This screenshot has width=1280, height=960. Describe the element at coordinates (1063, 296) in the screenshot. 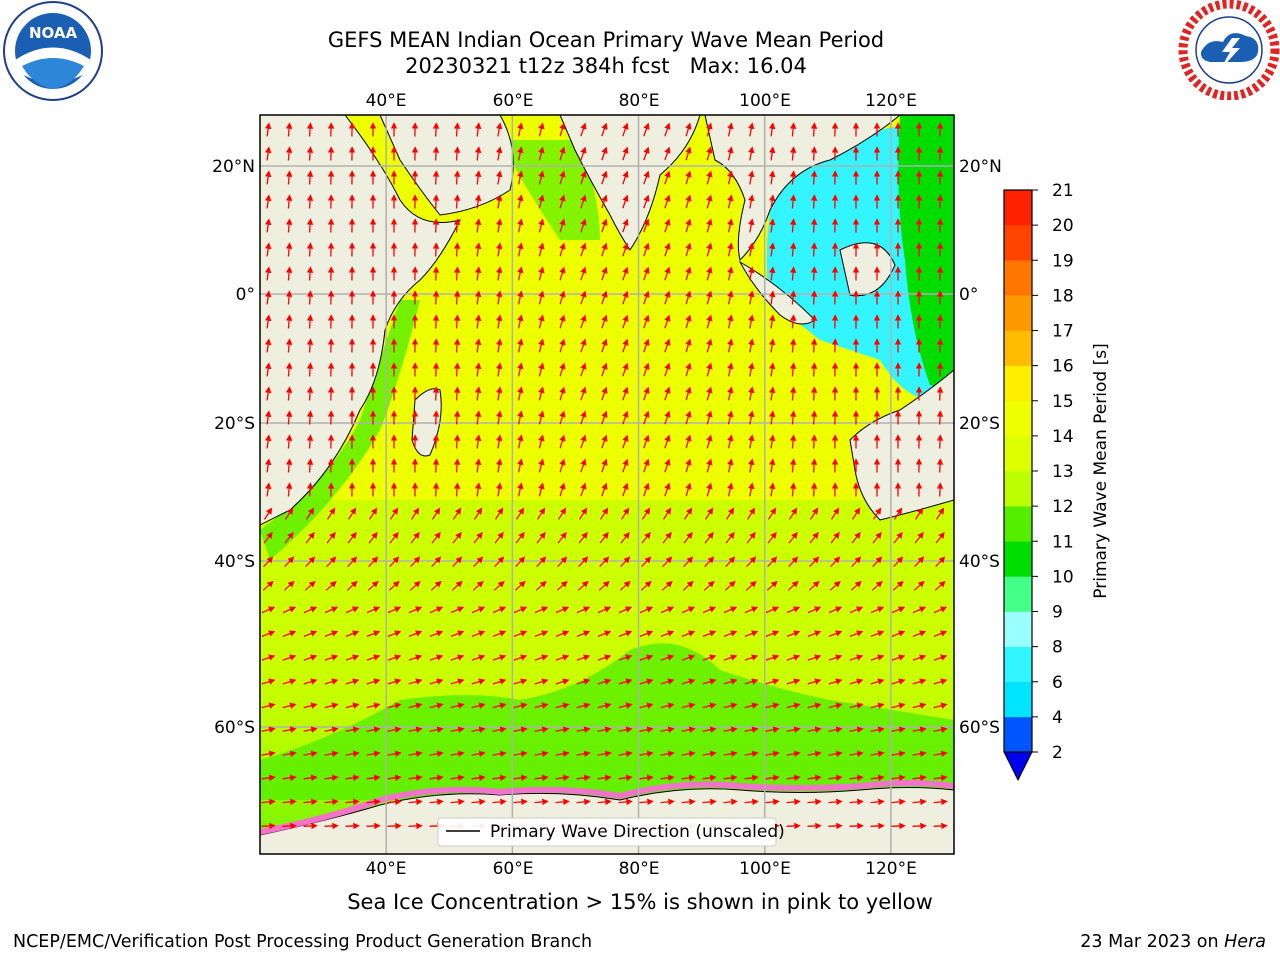

I see `colorbar-tick-label: 18` at that location.